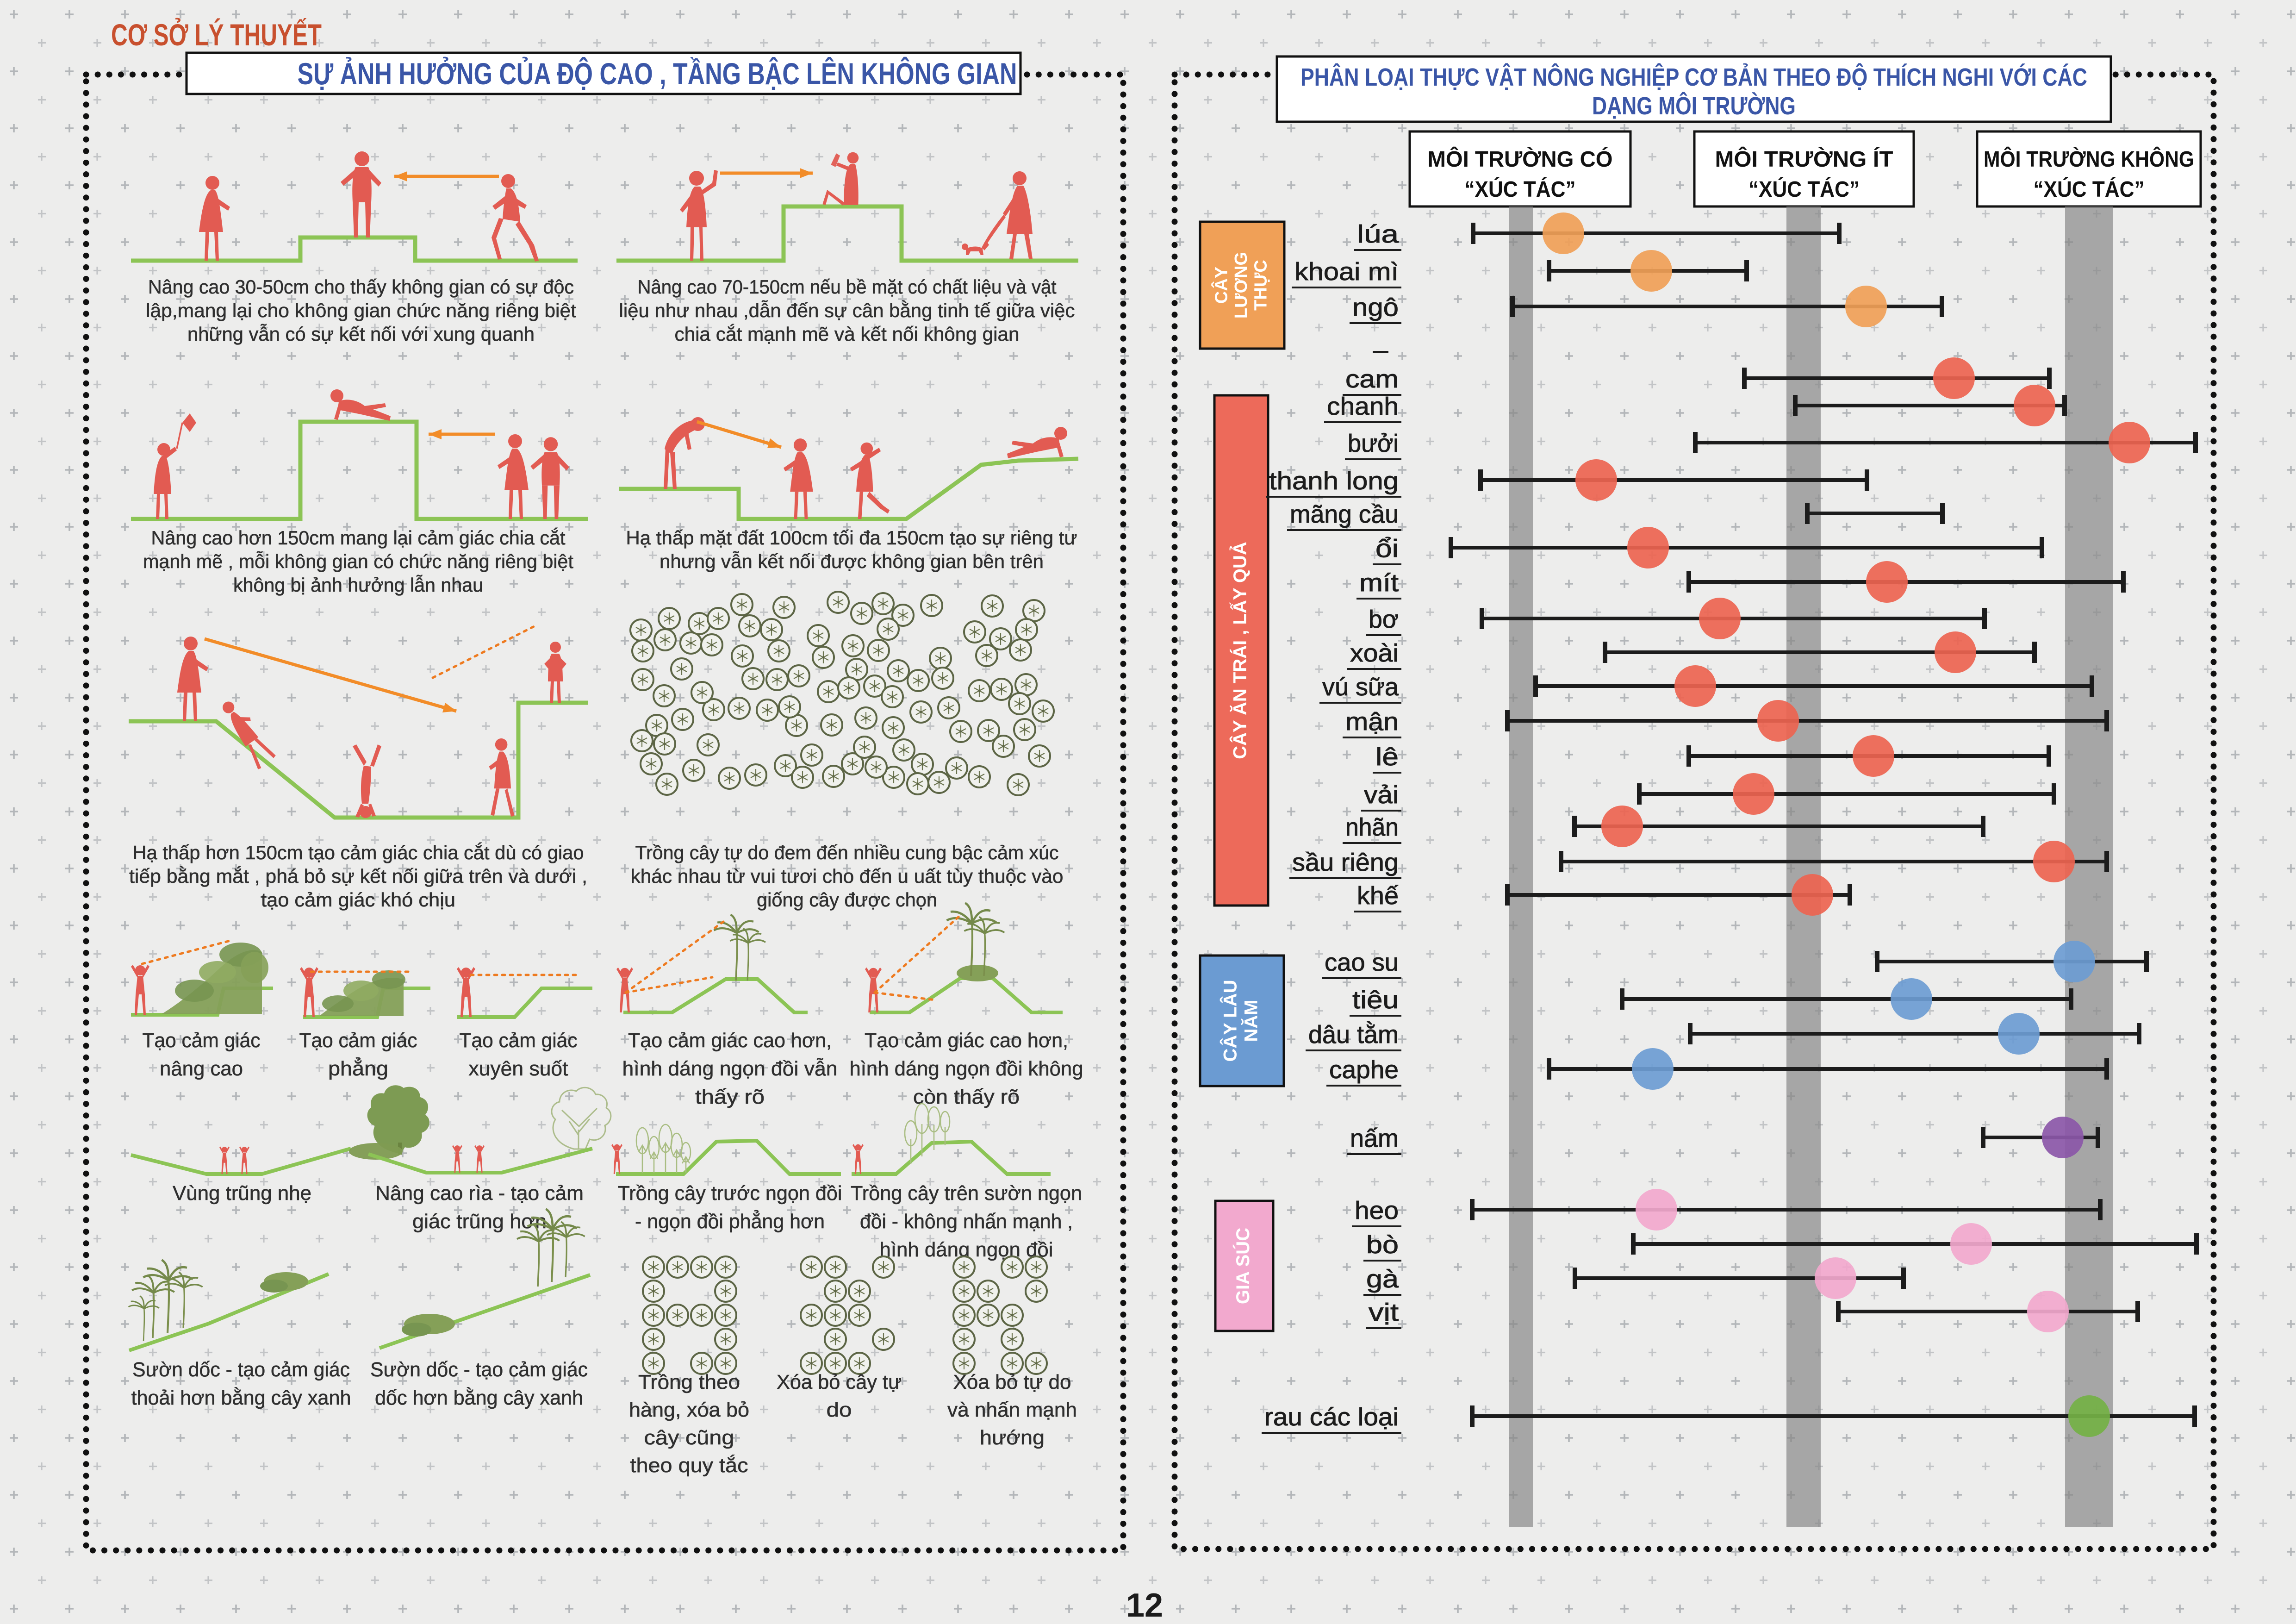 The image size is (2296, 1624). What do you see at coordinates (1520, 159) in the screenshot?
I see `svg-text: MÔI TRƯỜNG CÓ` at bounding box center [1520, 159].